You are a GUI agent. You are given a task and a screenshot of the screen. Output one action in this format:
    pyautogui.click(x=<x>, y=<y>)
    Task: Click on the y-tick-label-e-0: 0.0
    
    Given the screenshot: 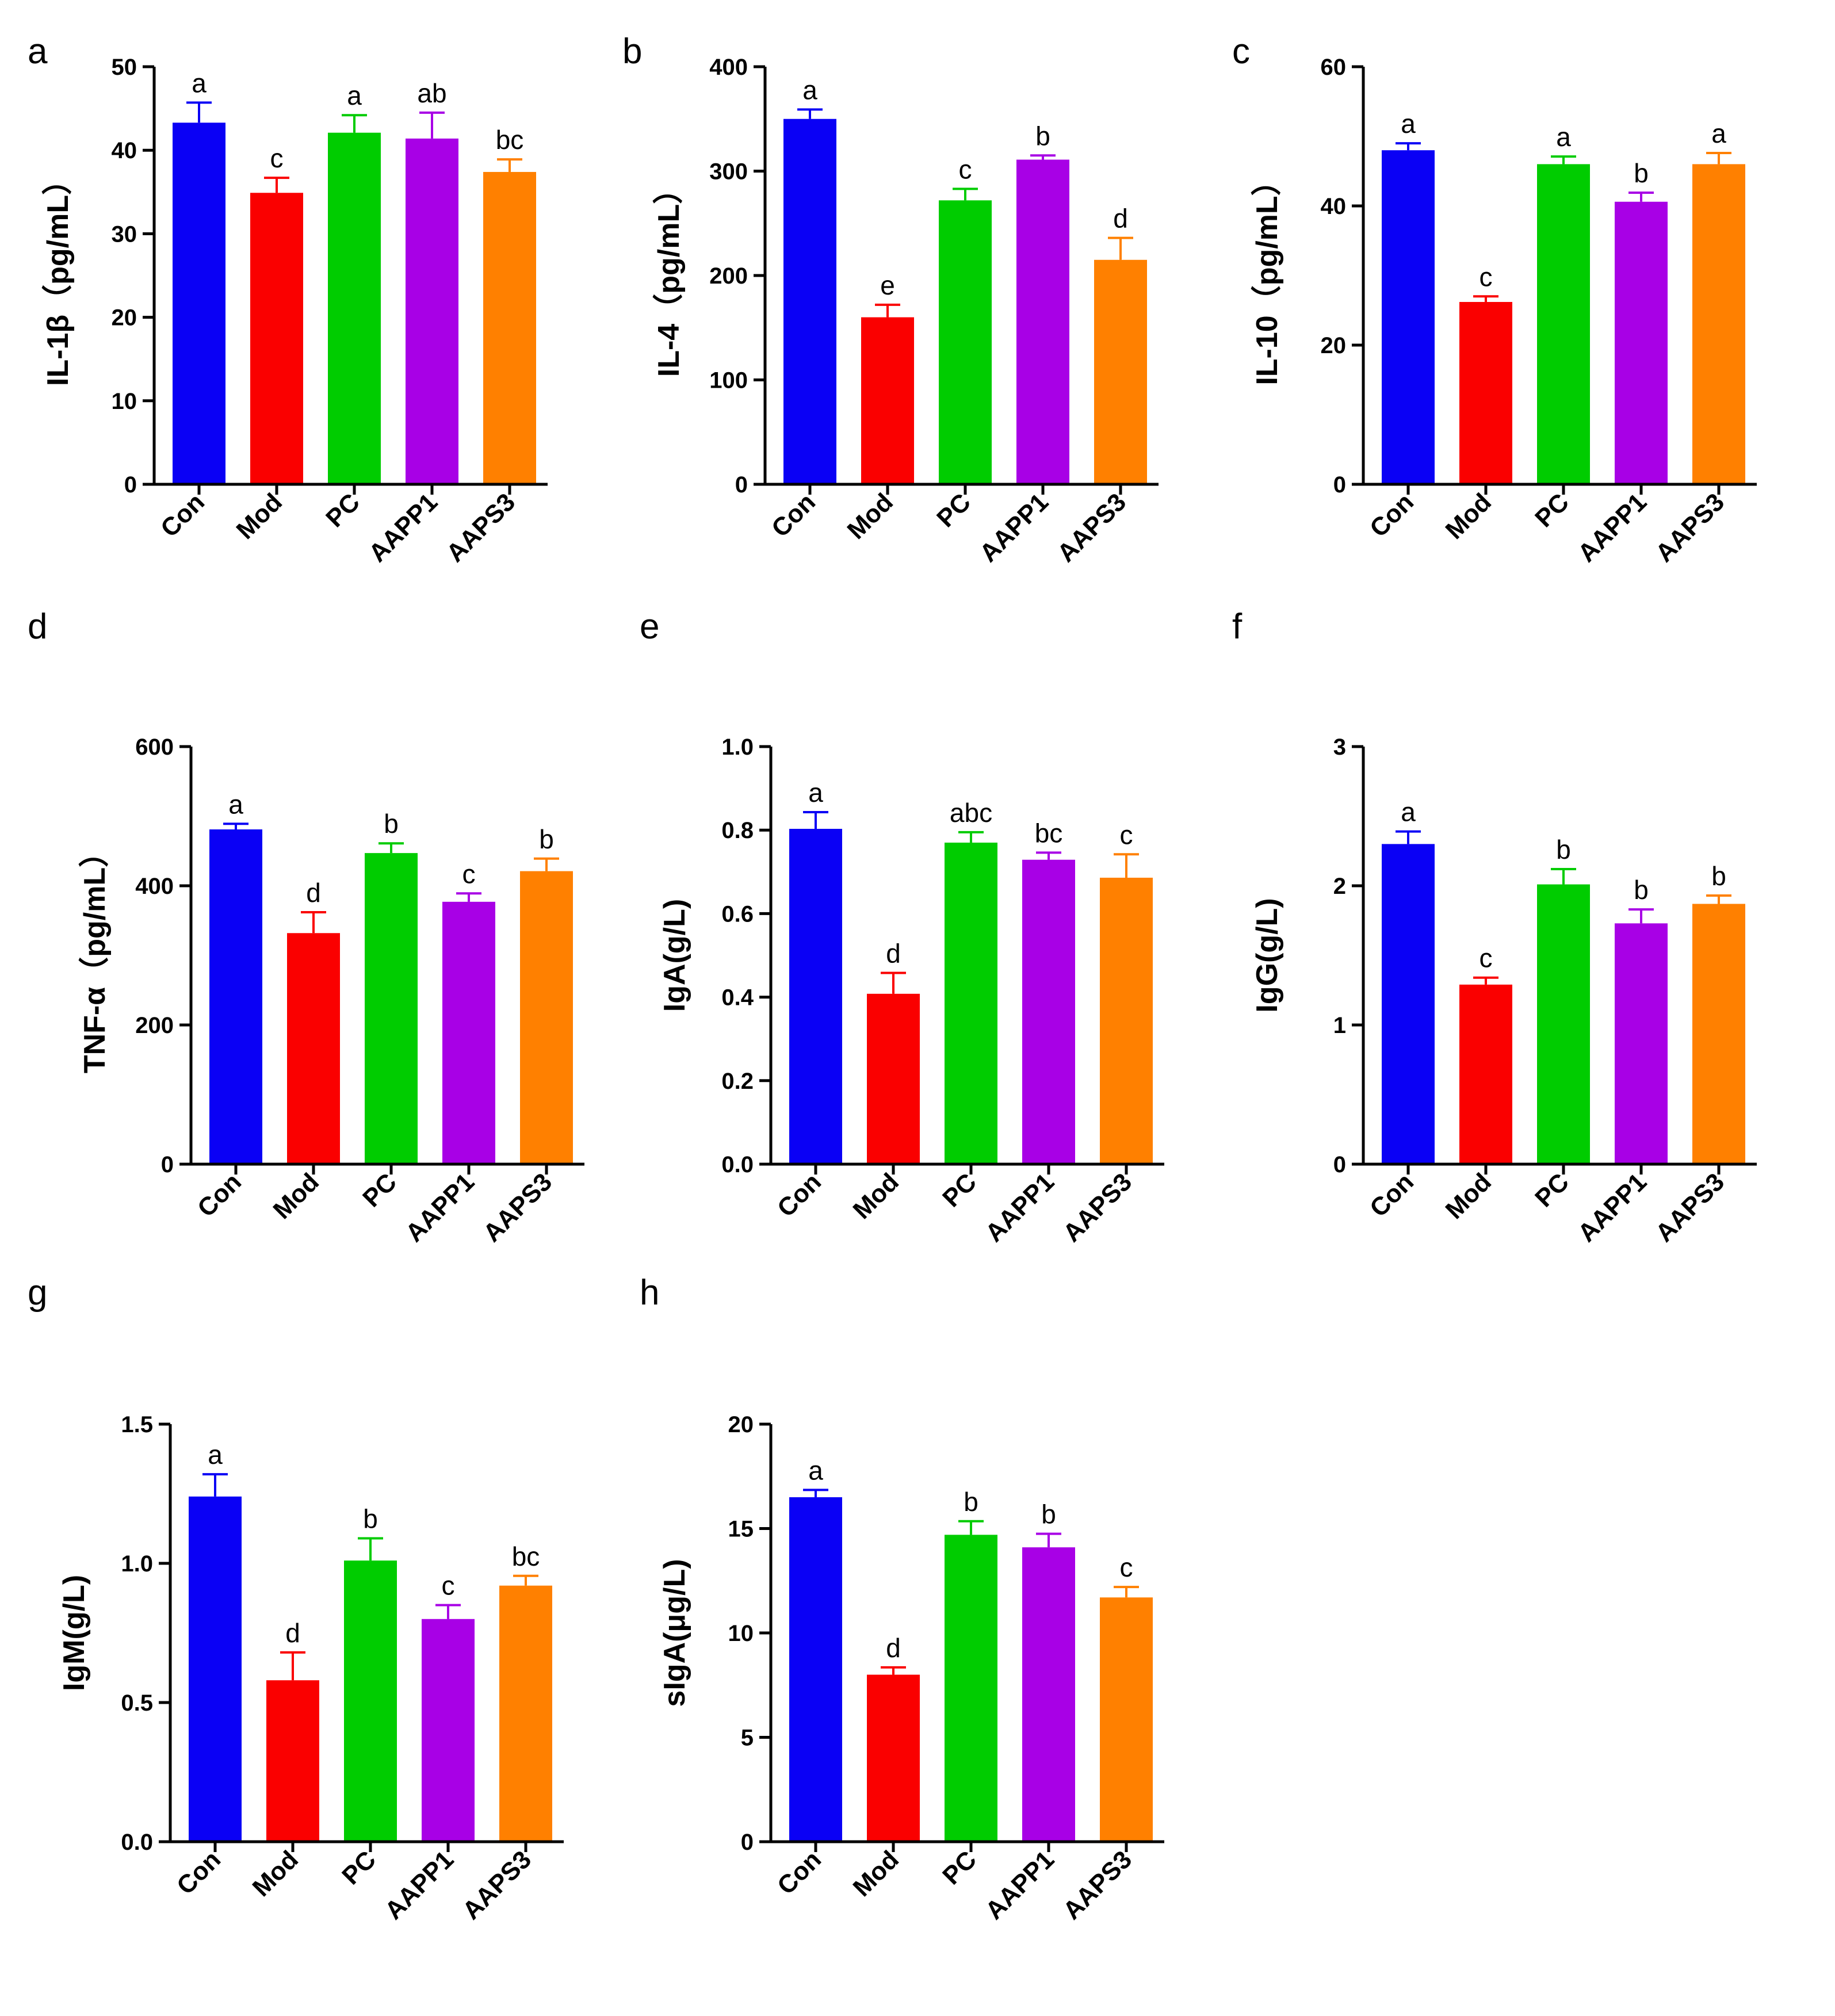 What is the action you would take?
    pyautogui.click(x=737, y=1164)
    